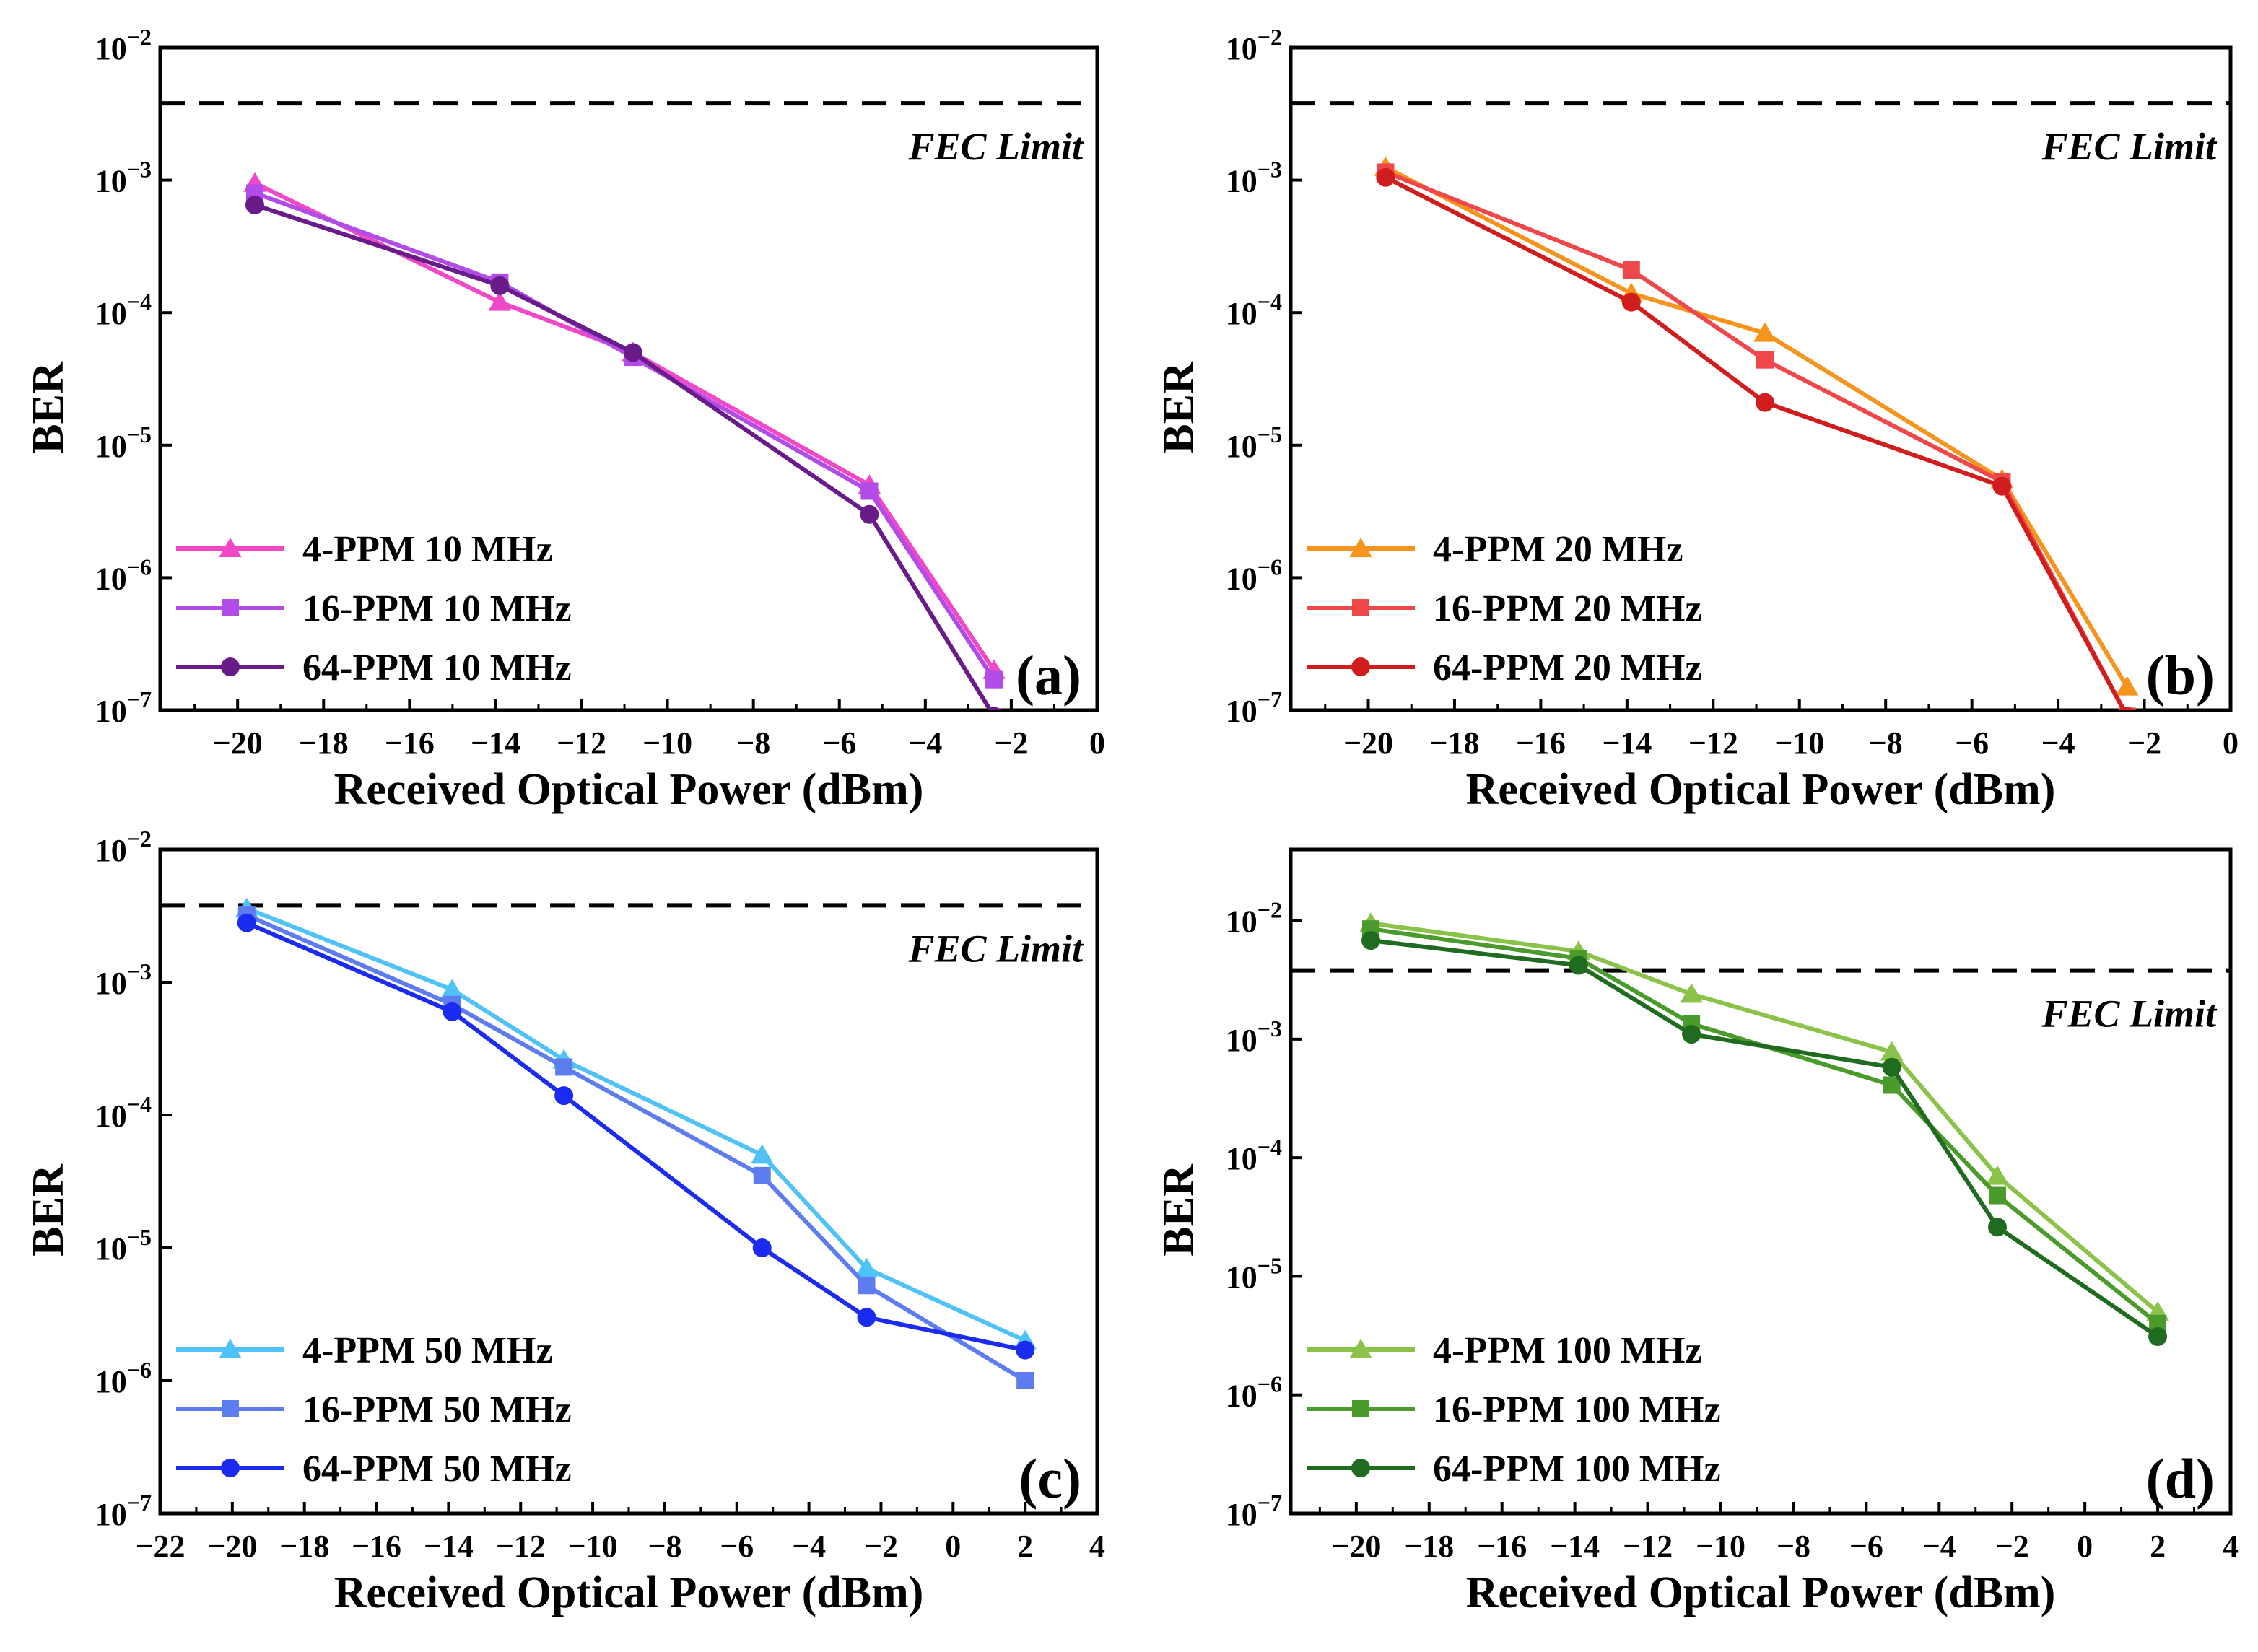  Describe the element at coordinates (1567, 1350) in the screenshot. I see `legend-entry: 4-PPM 100 MHz` at that location.